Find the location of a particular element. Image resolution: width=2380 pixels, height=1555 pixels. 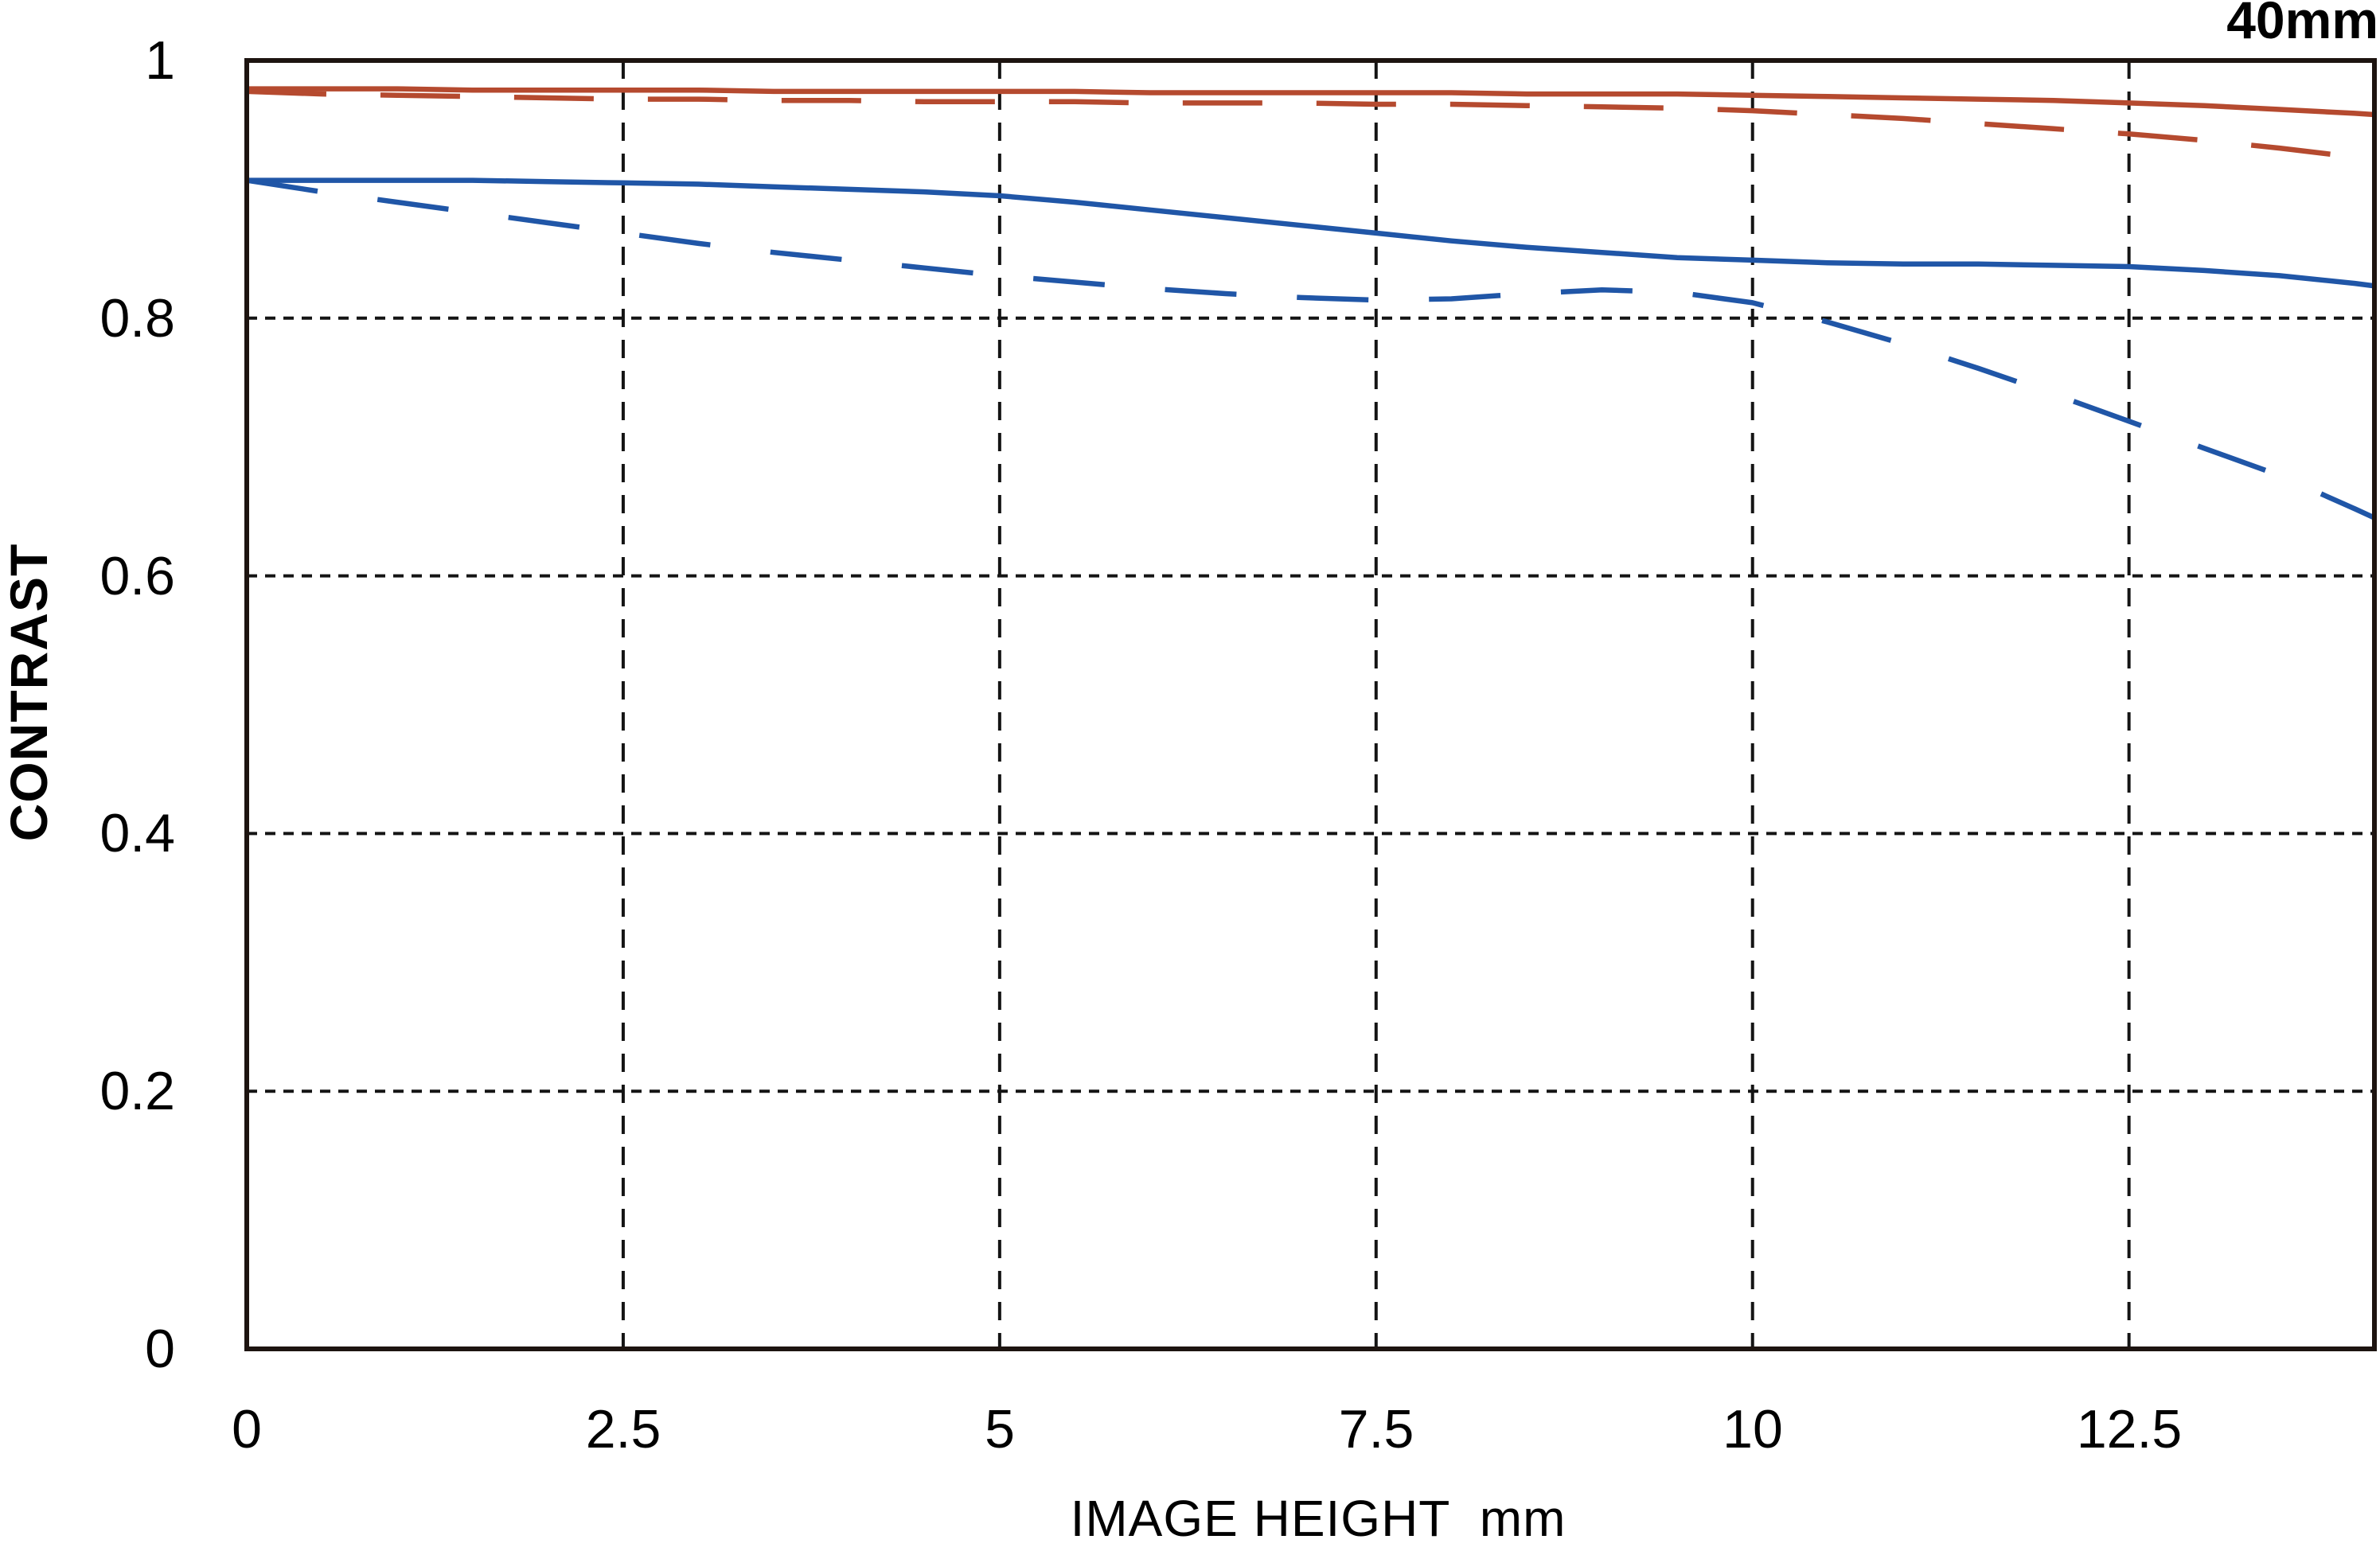

x-tick-label-5: 5 is located at coordinates (1000, 1429).